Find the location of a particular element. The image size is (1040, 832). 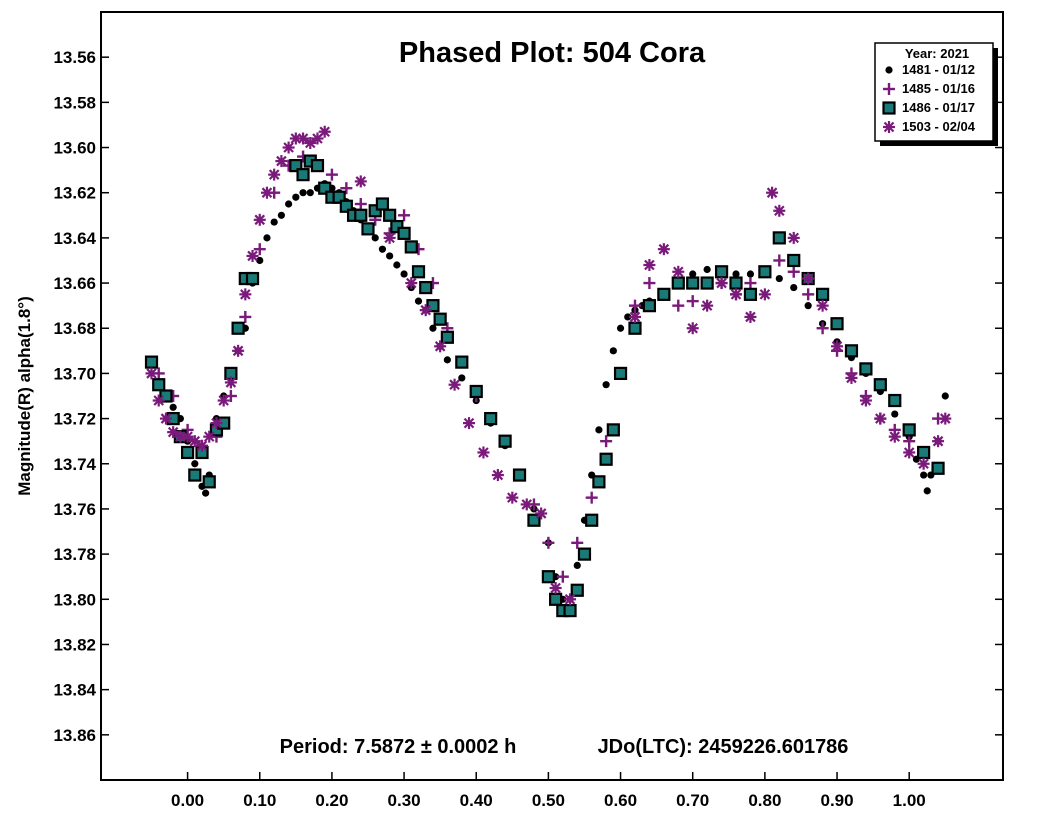

y-tick-label: 13.66 is located at coordinates (74, 283).